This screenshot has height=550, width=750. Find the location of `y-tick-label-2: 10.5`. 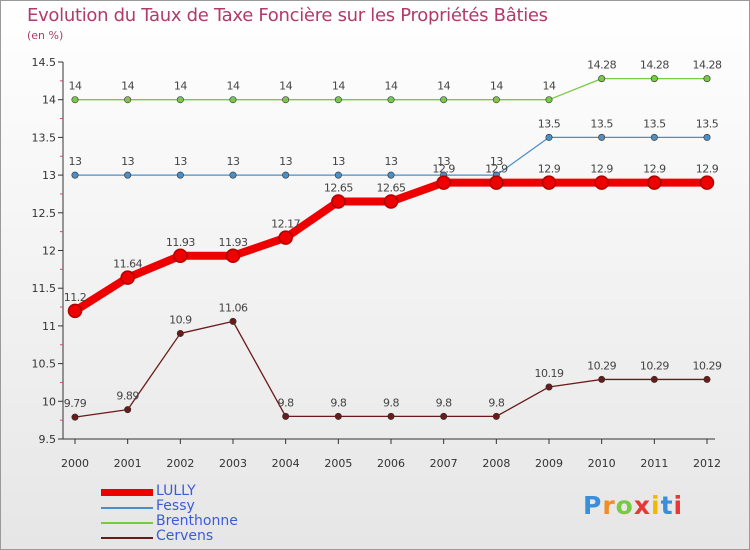

y-tick-label-2: 10.5 is located at coordinates (44, 364).